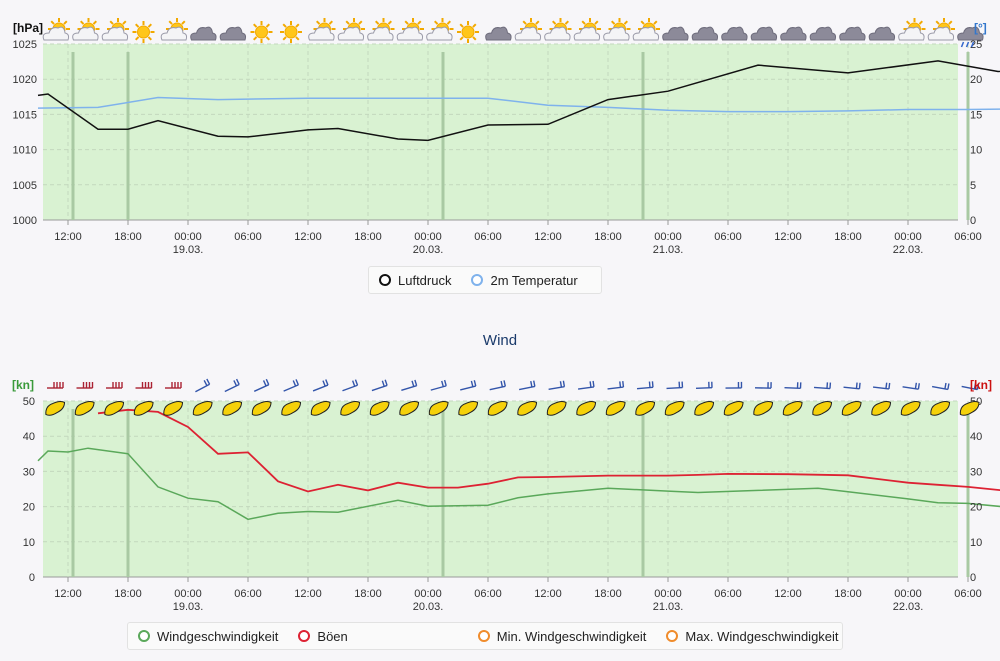 The width and height of the screenshot is (1000, 661). I want to click on legend-item-min-wind: Min. Windgeschwindigkeit, so click(562, 636).